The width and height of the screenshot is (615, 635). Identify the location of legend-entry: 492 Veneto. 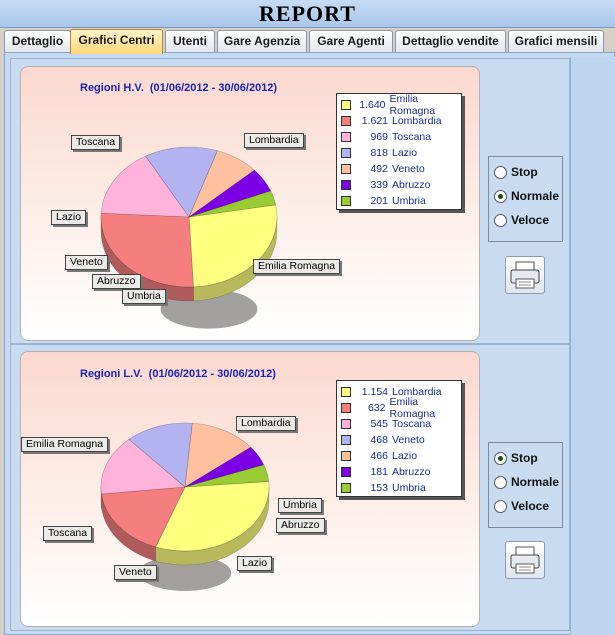
(401, 169).